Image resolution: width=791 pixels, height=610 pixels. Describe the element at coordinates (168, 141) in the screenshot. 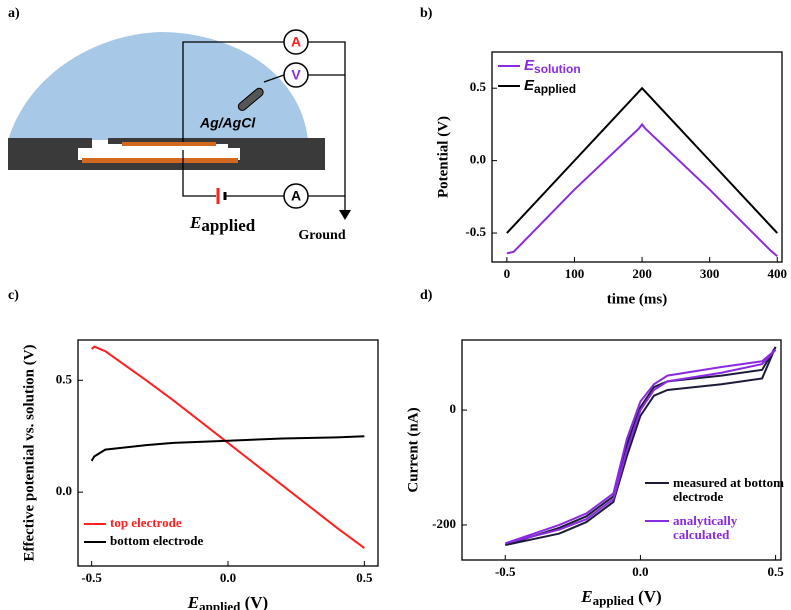

I see `membrane` at that location.